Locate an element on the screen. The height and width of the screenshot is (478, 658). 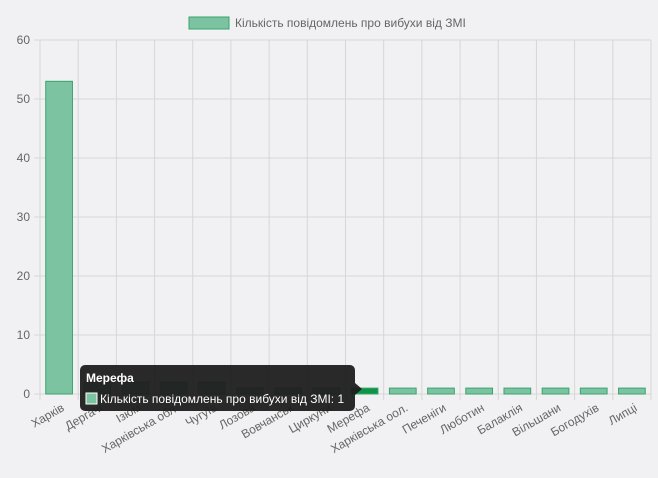
y-axis: 0 10 20 30 40 50 60 is located at coordinates (24, 217).